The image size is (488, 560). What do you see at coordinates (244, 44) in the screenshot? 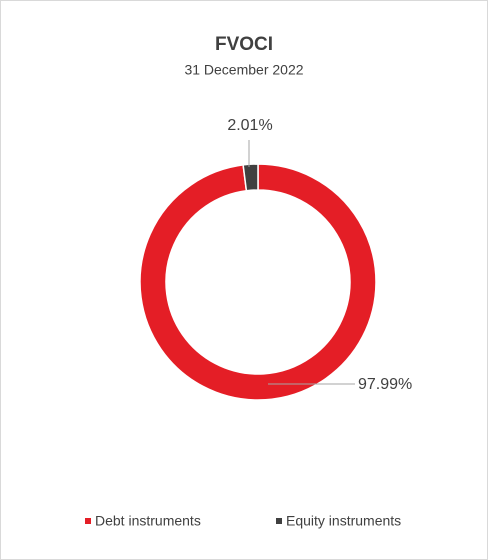
I see `chart-title: FVOCI` at bounding box center [244, 44].